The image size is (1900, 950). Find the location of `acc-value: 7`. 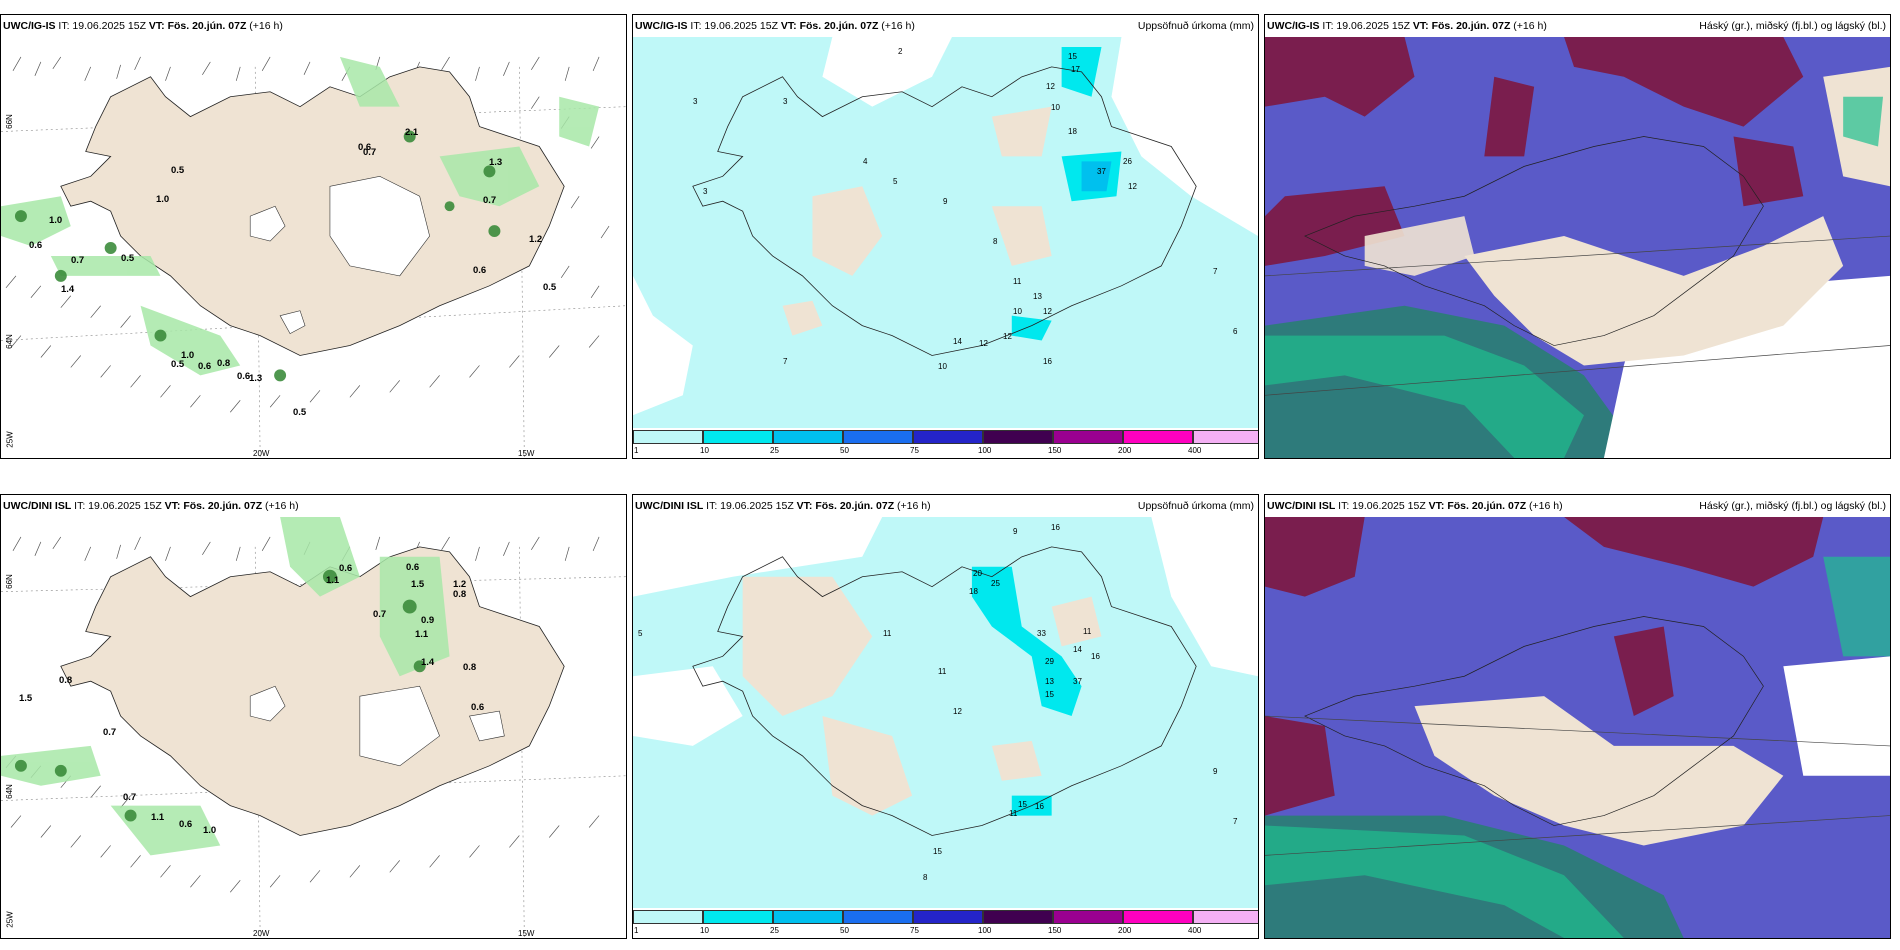

acc-value: 7 is located at coordinates (1235, 821).